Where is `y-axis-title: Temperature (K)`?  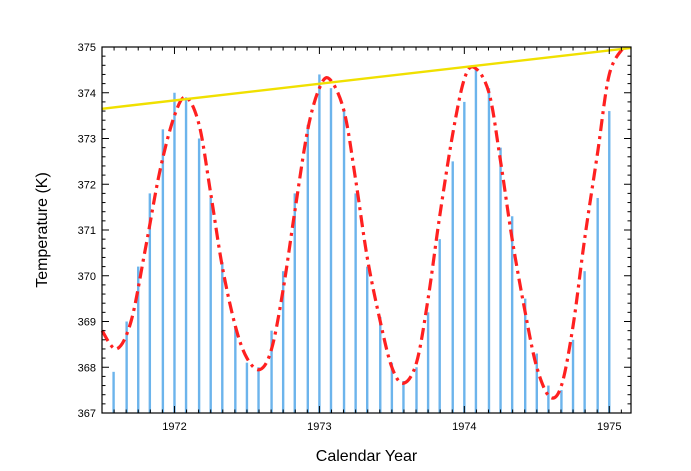 y-axis-title: Temperature (K) is located at coordinates (42, 230).